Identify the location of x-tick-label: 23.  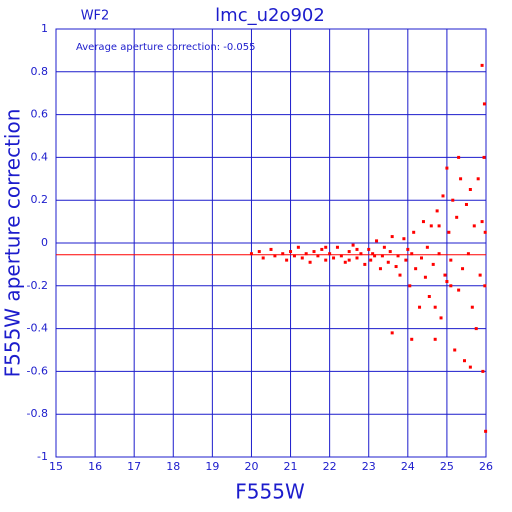
(369, 466).